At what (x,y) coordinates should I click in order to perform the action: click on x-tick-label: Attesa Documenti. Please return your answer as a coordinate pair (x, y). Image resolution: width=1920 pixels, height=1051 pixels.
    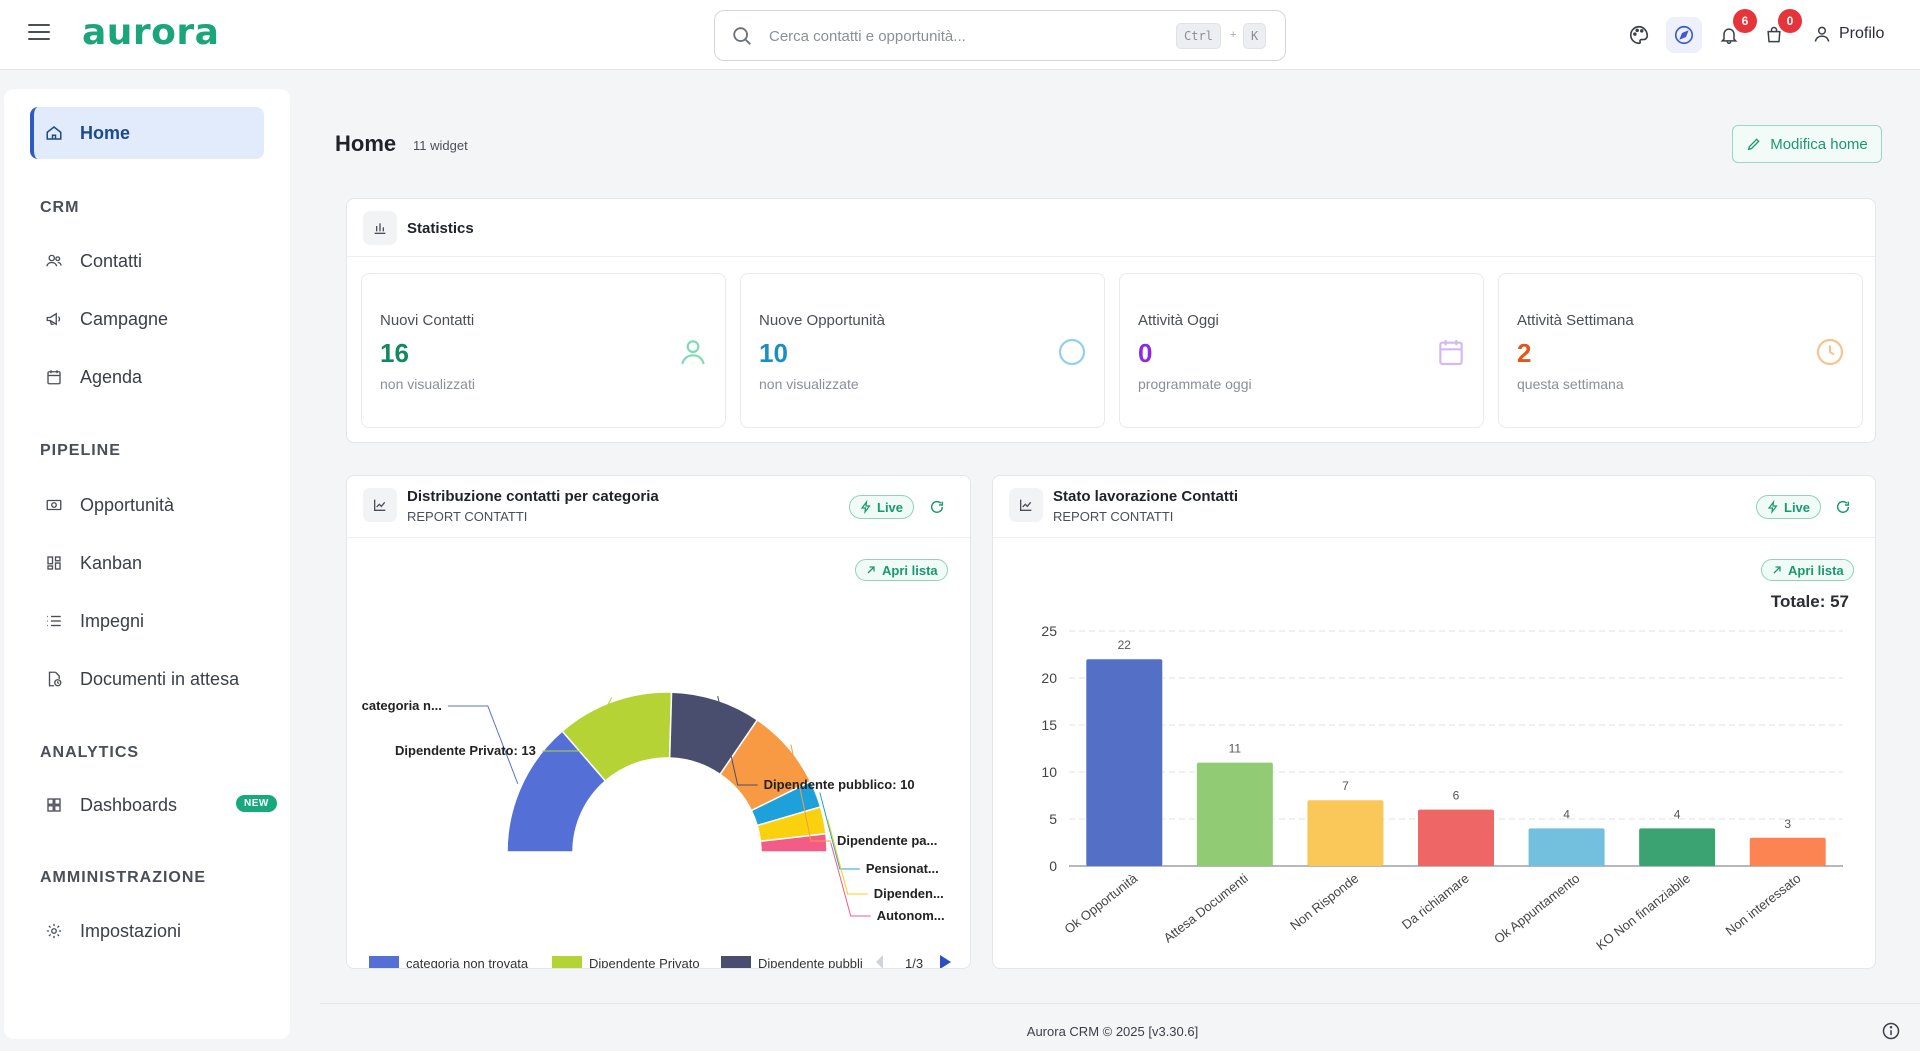
    Looking at the image, I should click on (1206, 907).